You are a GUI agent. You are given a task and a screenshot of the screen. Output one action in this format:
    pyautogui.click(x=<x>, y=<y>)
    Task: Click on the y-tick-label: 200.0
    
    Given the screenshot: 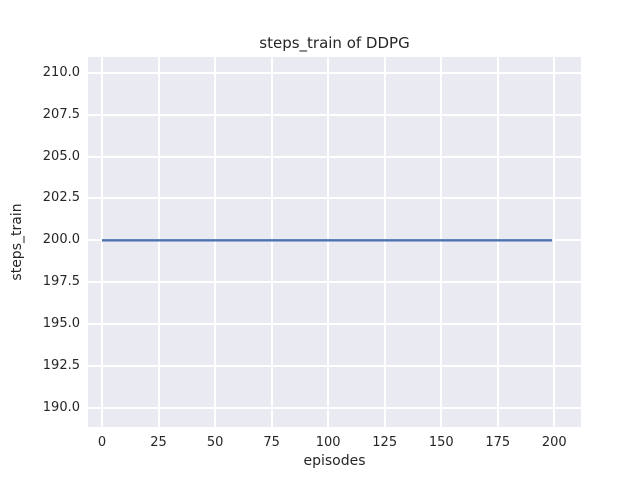 What is the action you would take?
    pyautogui.click(x=61, y=240)
    